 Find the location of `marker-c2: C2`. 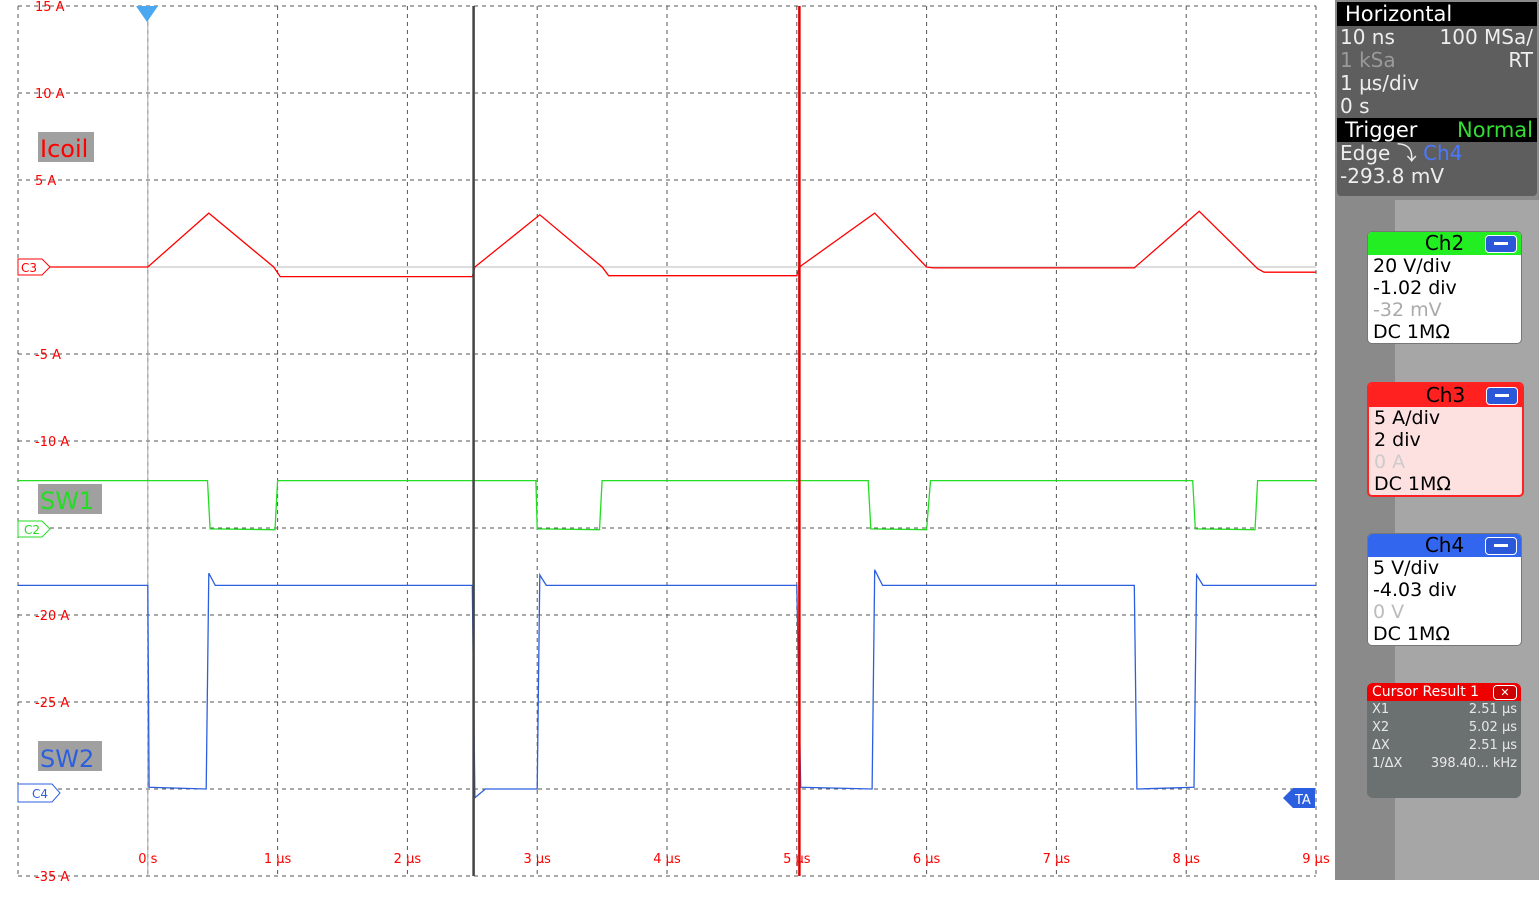

marker-c2: C2 is located at coordinates (34, 529).